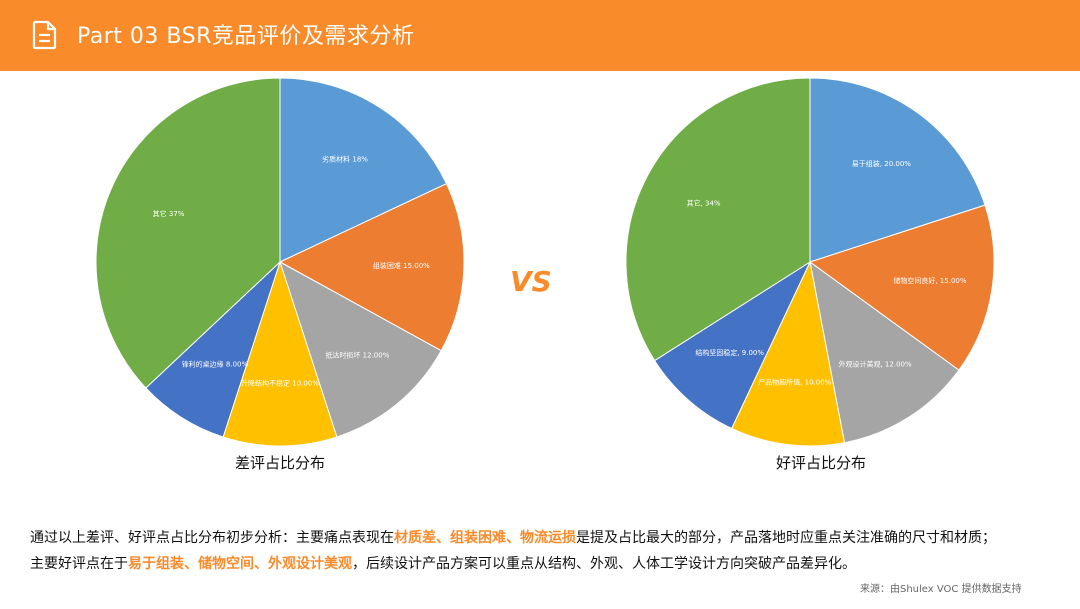 This screenshot has height=609, width=1080. What do you see at coordinates (821, 463) in the screenshot?
I see `chart-caption-positive: 好评占比分布` at bounding box center [821, 463].